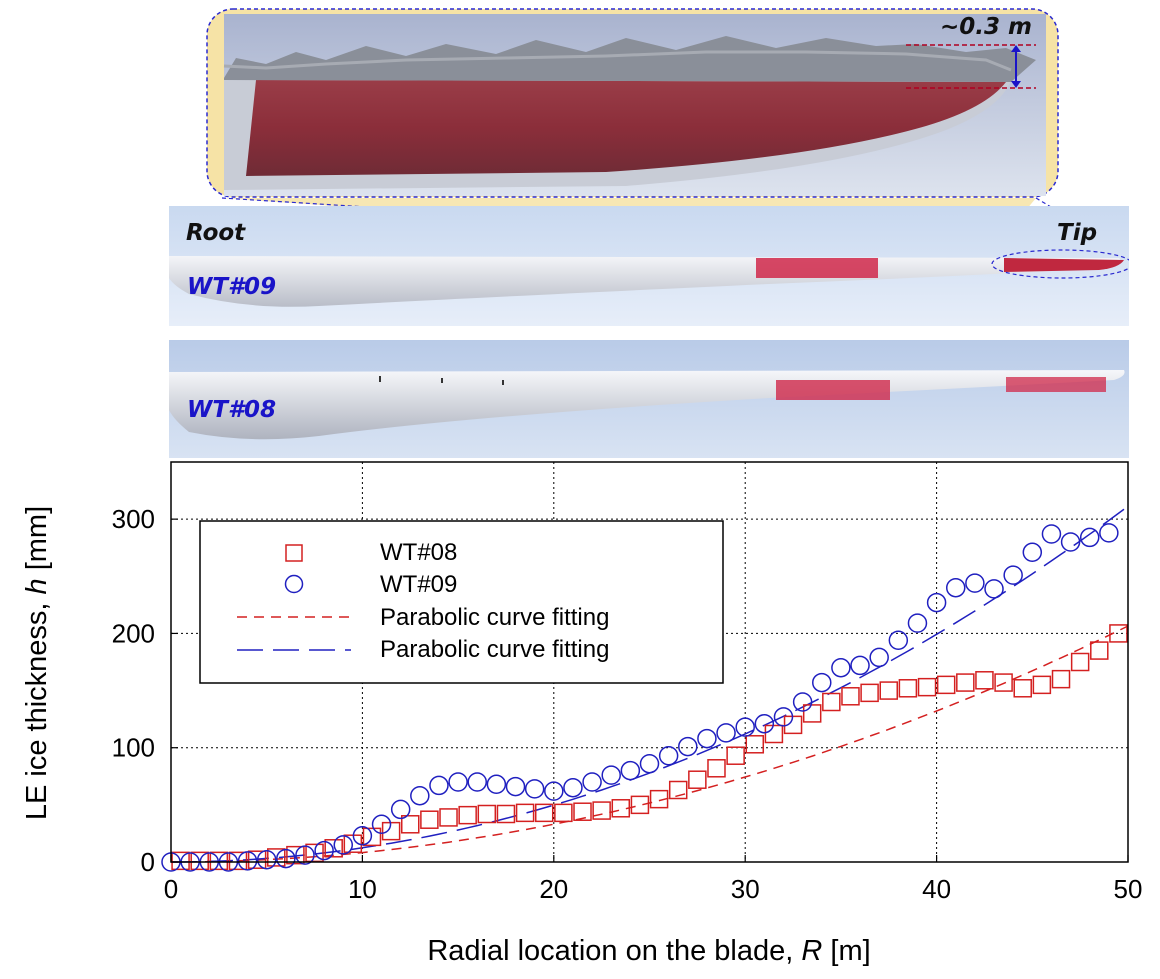 This screenshot has width=1160, height=979. I want to click on wt09-blade-photo, so click(649, 266).